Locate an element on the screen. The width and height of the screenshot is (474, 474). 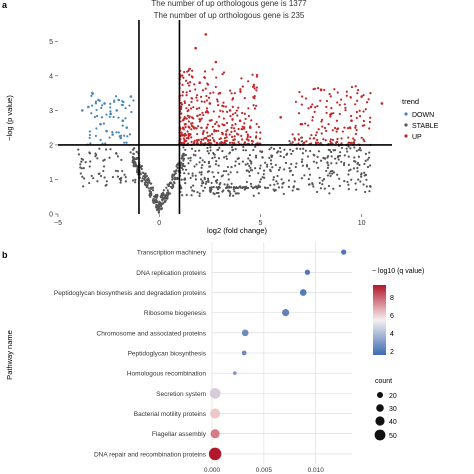
x-tick-label: 5 is located at coordinates (260, 223).